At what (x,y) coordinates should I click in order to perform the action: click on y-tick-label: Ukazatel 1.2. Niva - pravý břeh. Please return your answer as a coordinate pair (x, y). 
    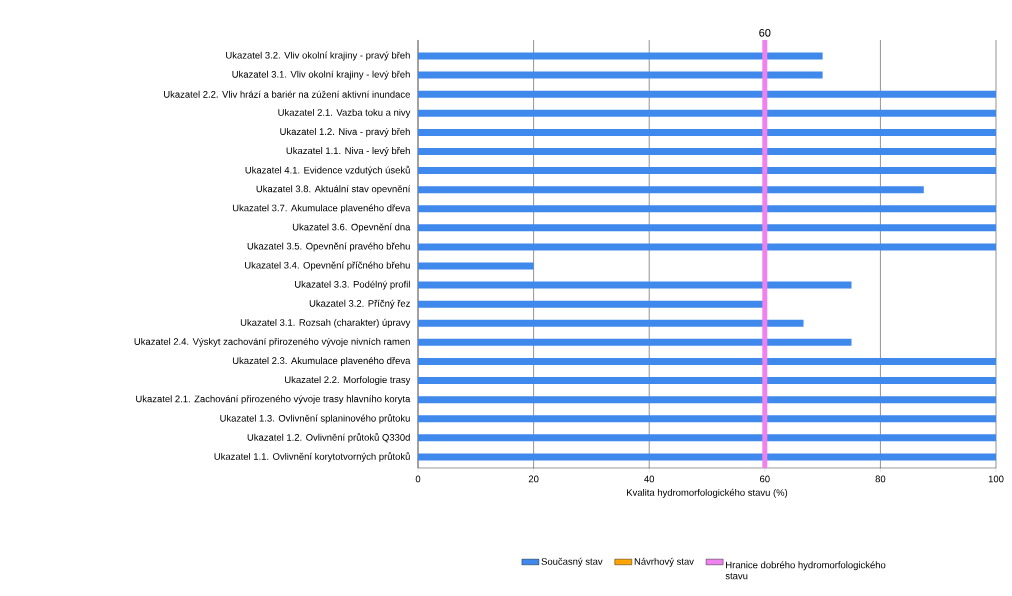
    Looking at the image, I should click on (345, 132).